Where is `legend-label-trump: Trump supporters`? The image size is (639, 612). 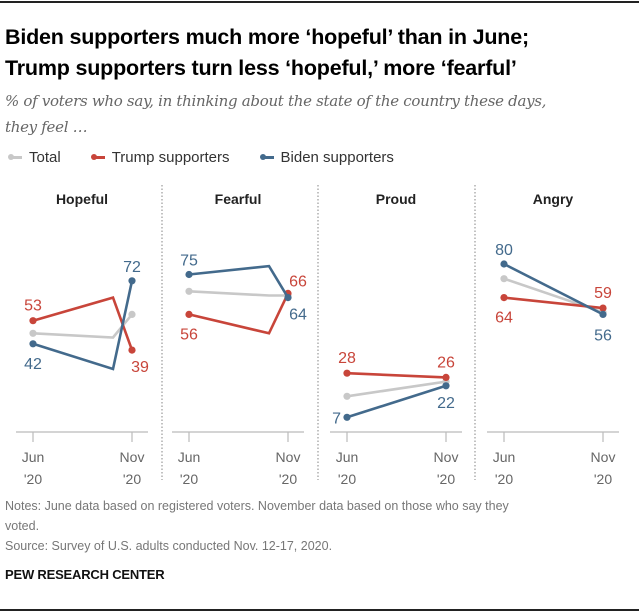
legend-label-trump: Trump supporters is located at coordinates (170, 157).